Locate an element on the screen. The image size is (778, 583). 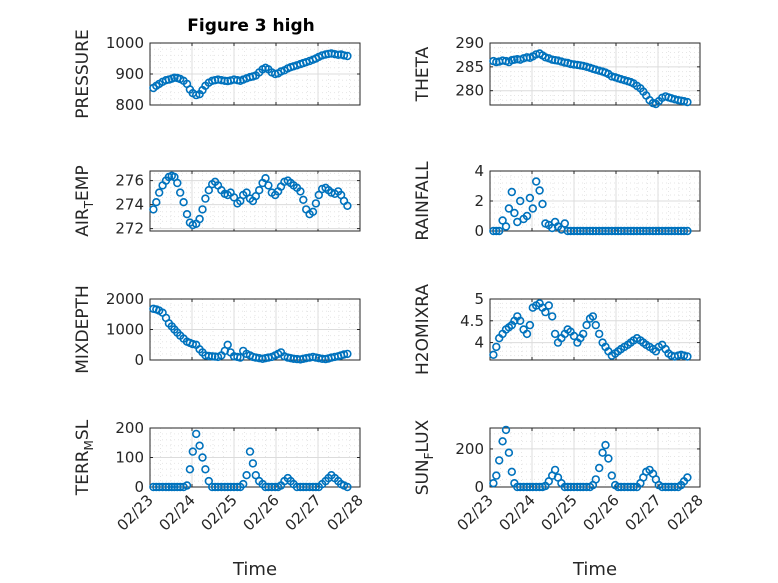
y-tick-label: 276 is located at coordinates (129, 181).